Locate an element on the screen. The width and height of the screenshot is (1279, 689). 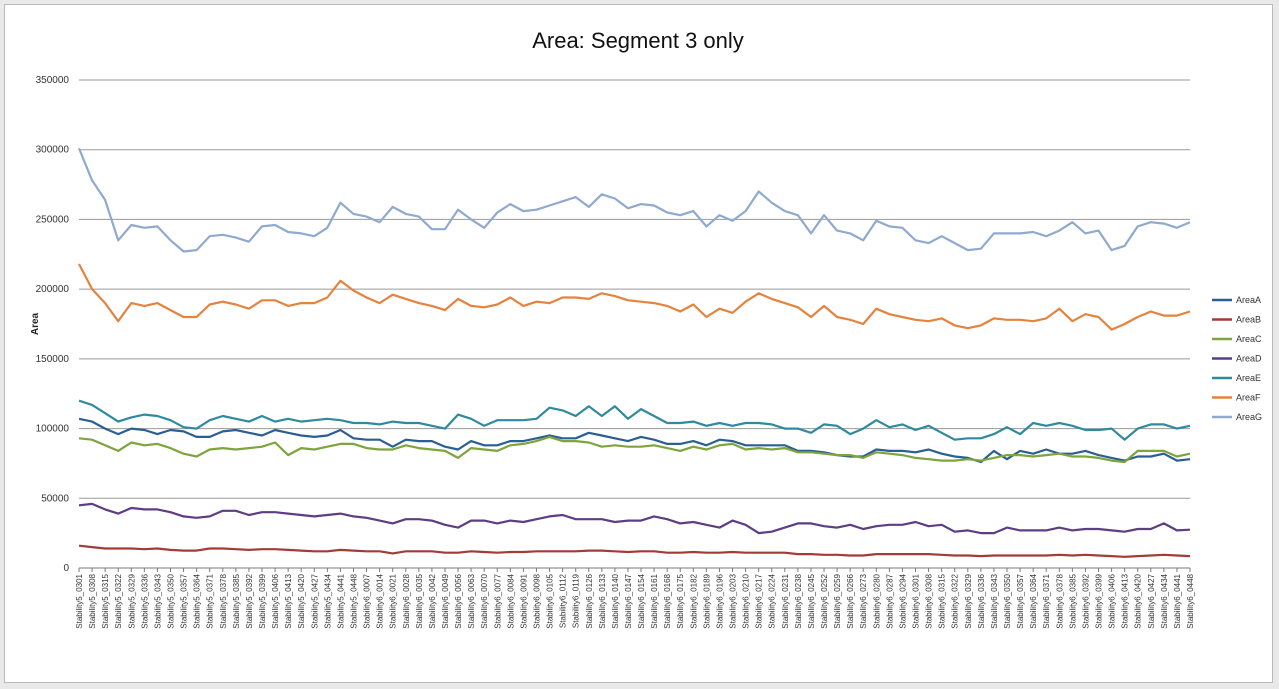
x-tick-label: Stability6_0196 is located at coordinates (719, 600).